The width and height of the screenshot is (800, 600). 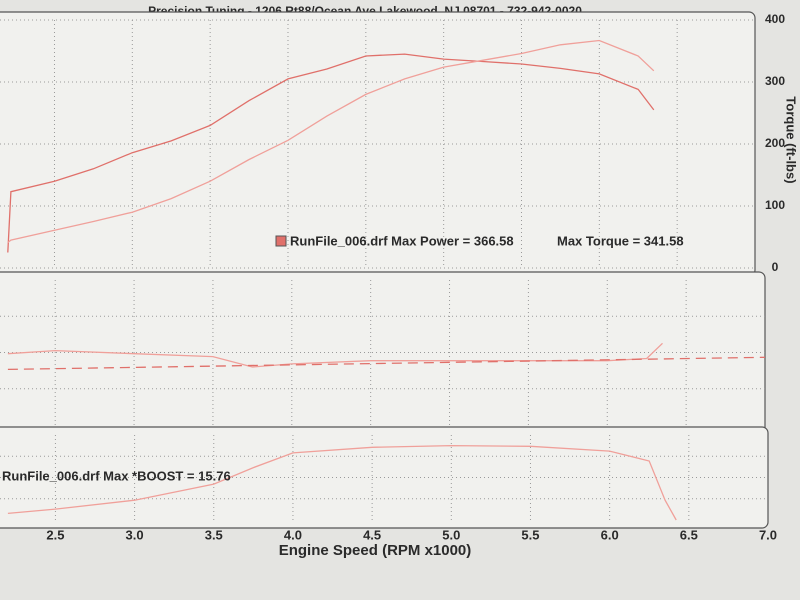 What do you see at coordinates (135, 534) in the screenshot?
I see `x-tick-label: 3.0` at bounding box center [135, 534].